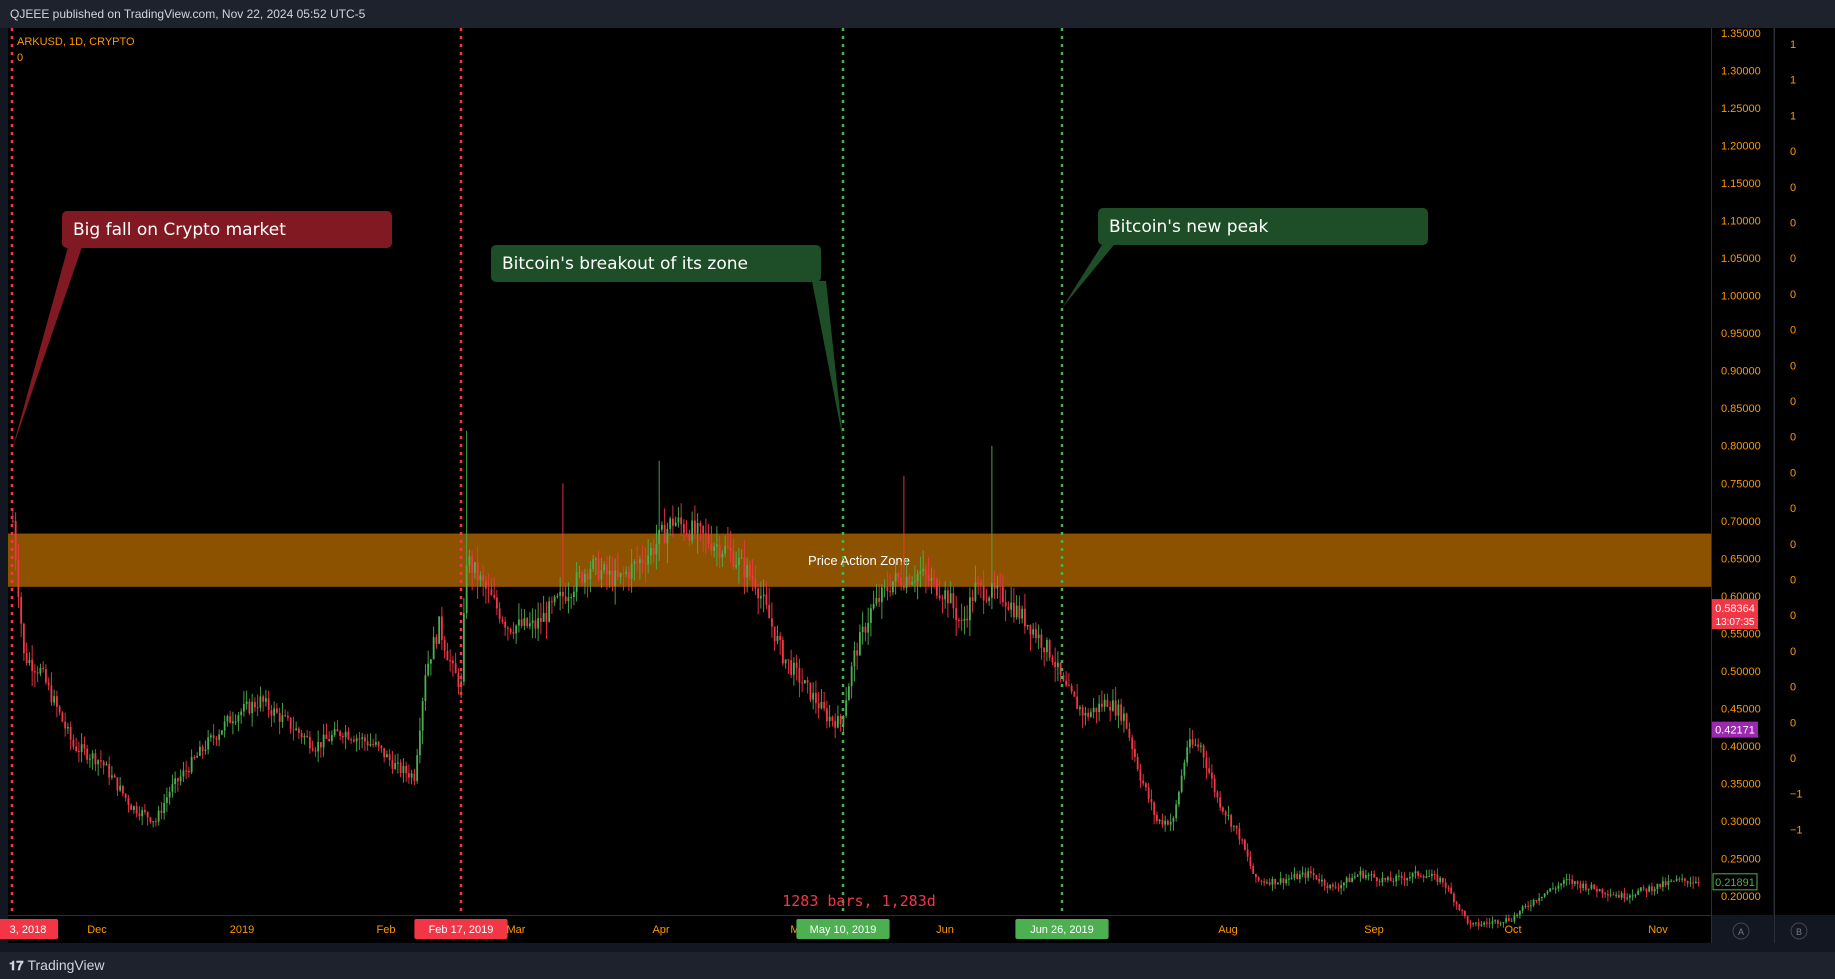 This screenshot has height=979, width=1835. Describe the element at coordinates (1742, 471) in the screenshot. I see `price-axis` at that location.